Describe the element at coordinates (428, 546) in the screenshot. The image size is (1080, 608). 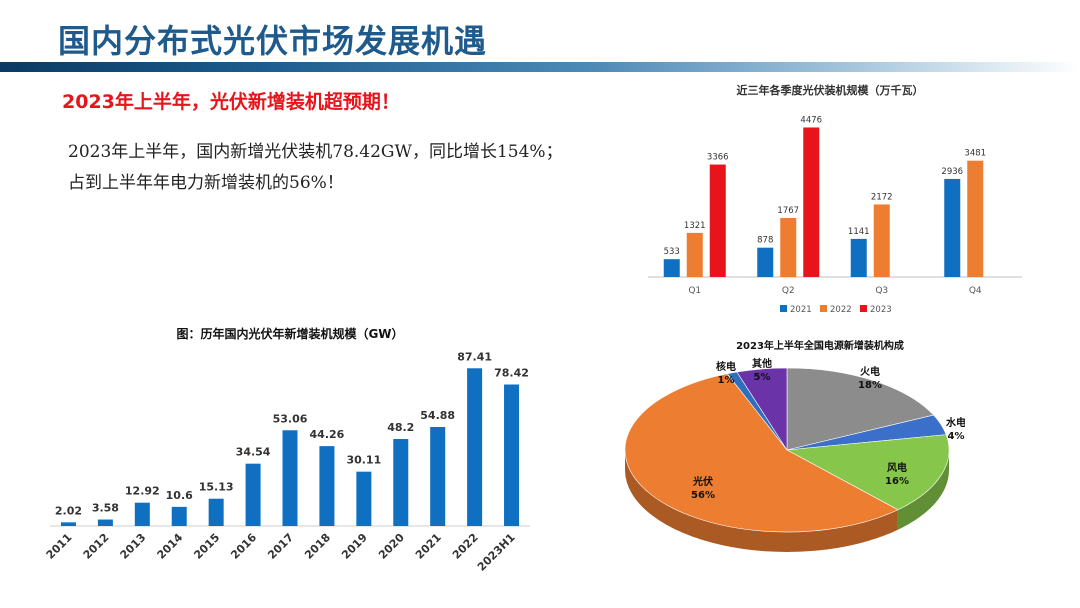
I see `annual-x-tick-label: 2021` at that location.